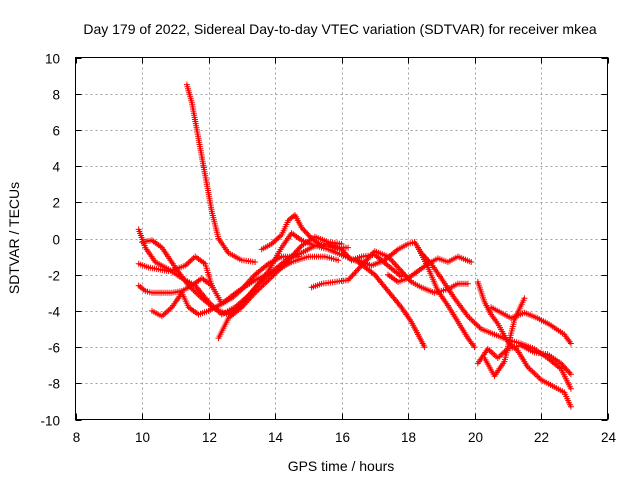  What do you see at coordinates (475, 437) in the screenshot?
I see `x-tick-label: 20` at bounding box center [475, 437].